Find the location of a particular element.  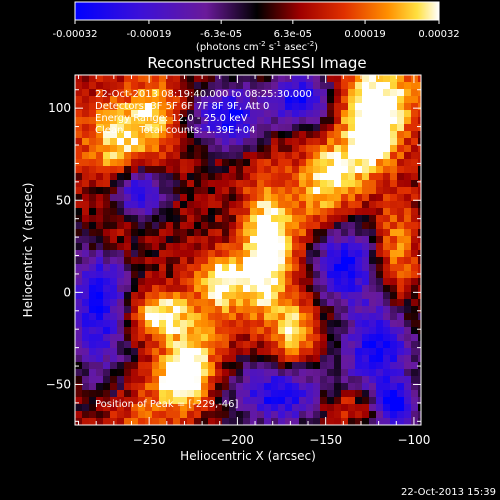

info-line-clean: Clean Total counts: 1.39E+04 is located at coordinates (175, 130).